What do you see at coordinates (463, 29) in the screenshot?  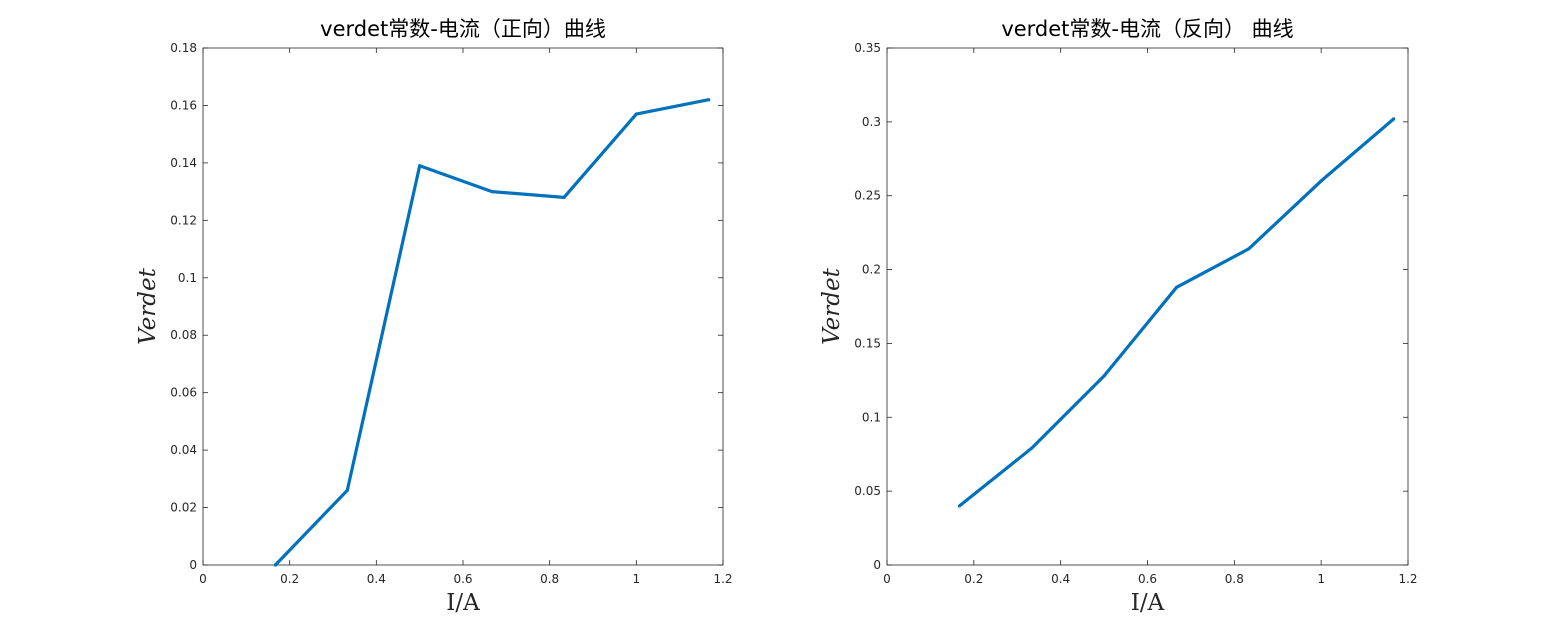 I see `forward-chart-title: verdet常数-电流（正向）曲线` at bounding box center [463, 29].